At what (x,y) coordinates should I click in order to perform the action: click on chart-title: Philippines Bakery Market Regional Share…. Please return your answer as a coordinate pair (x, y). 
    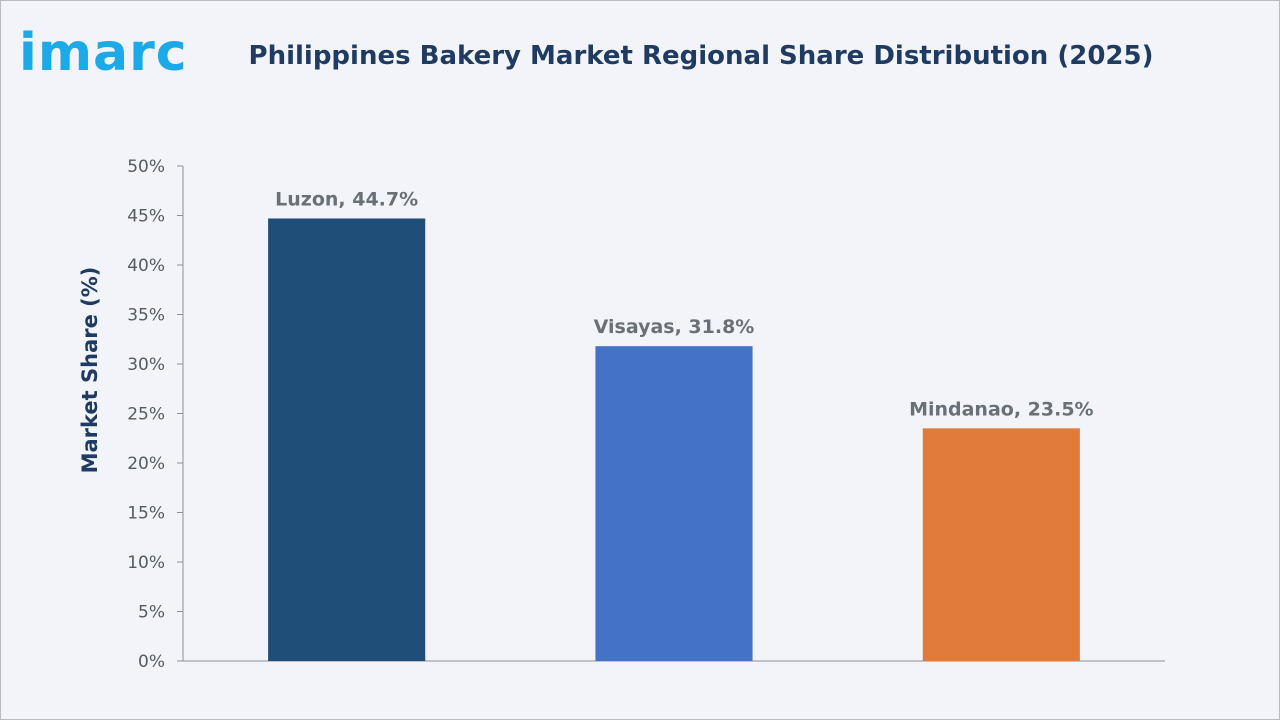
    Looking at the image, I should click on (701, 56).